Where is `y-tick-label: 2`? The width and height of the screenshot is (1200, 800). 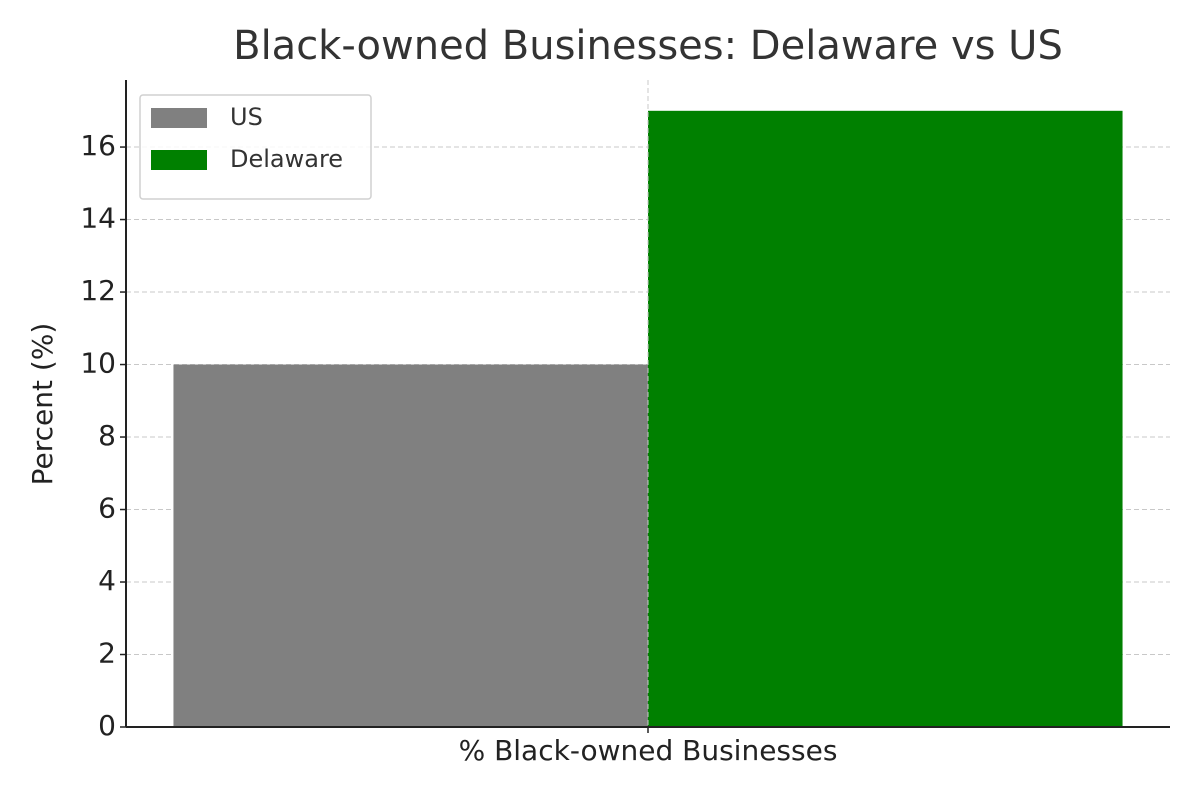 y-tick-label: 2 is located at coordinates (107, 653).